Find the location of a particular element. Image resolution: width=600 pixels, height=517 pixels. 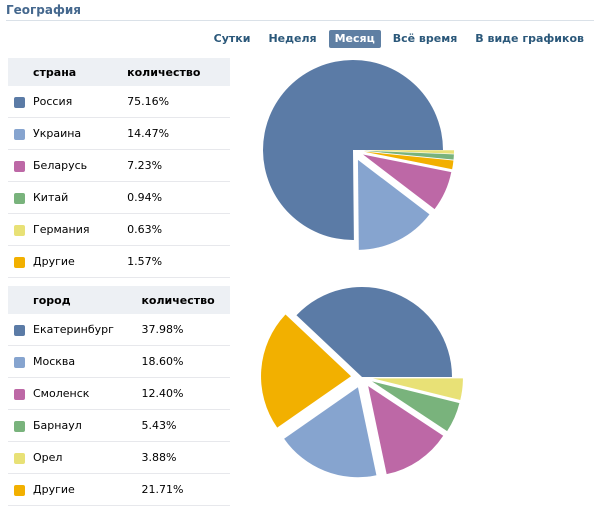

row-value: 12.40% is located at coordinates (181, 393).